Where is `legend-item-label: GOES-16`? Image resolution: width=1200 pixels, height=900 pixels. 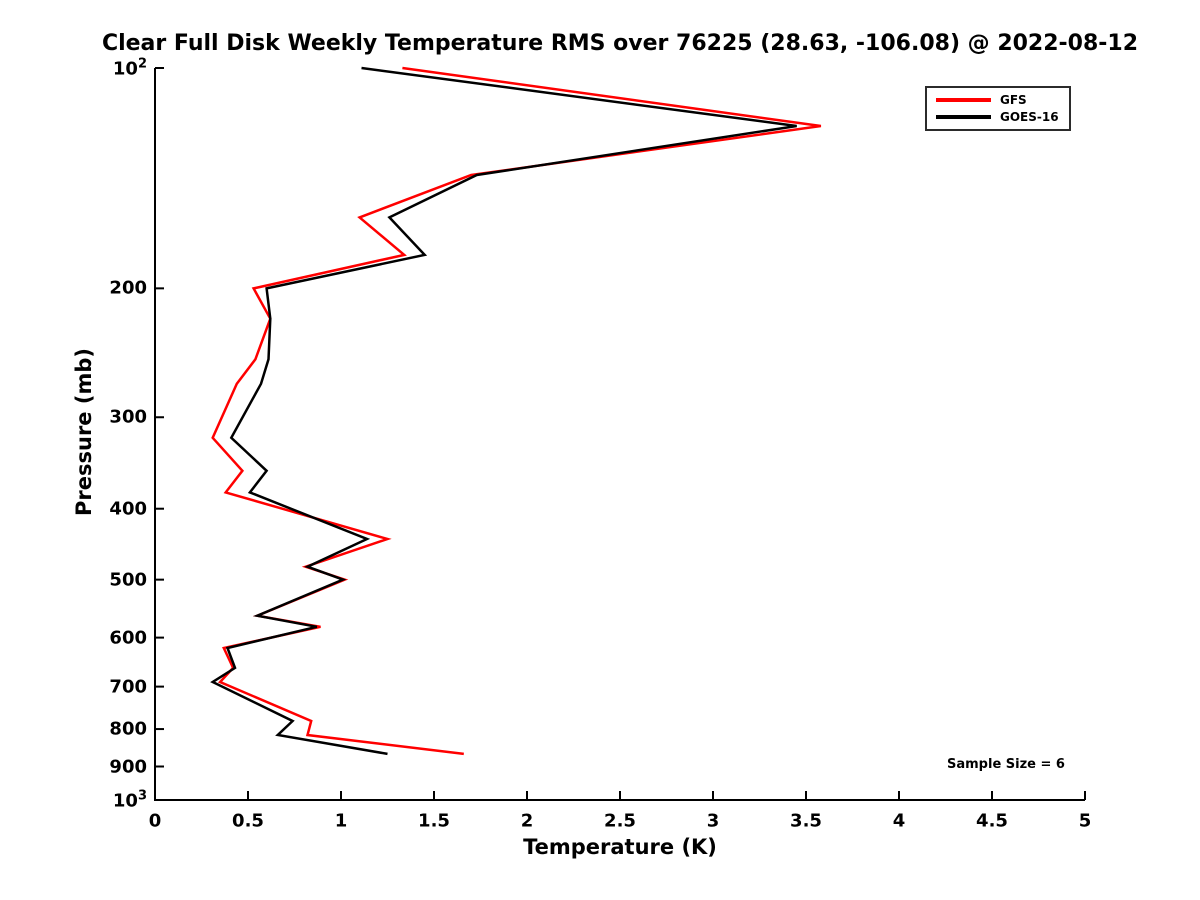
legend-item-label: GOES-16 is located at coordinates (1029, 117).